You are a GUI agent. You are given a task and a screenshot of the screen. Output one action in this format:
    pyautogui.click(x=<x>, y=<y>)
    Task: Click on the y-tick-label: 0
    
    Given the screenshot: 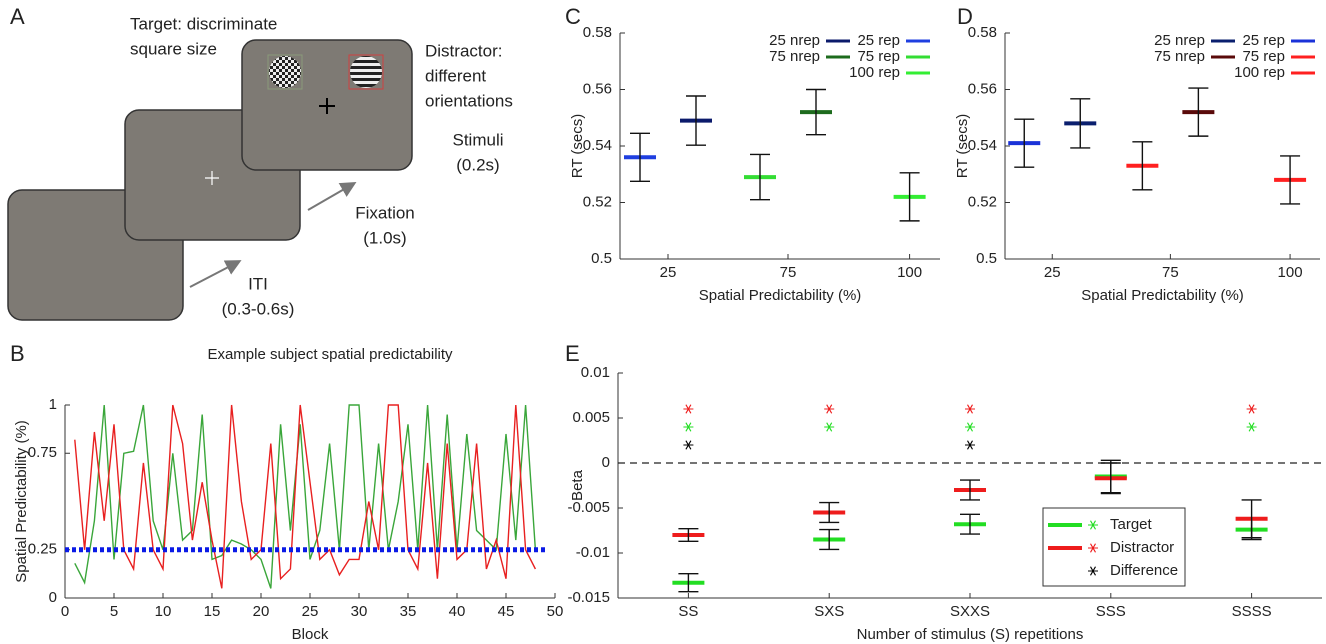 What is the action you would take?
    pyautogui.click(x=53, y=597)
    